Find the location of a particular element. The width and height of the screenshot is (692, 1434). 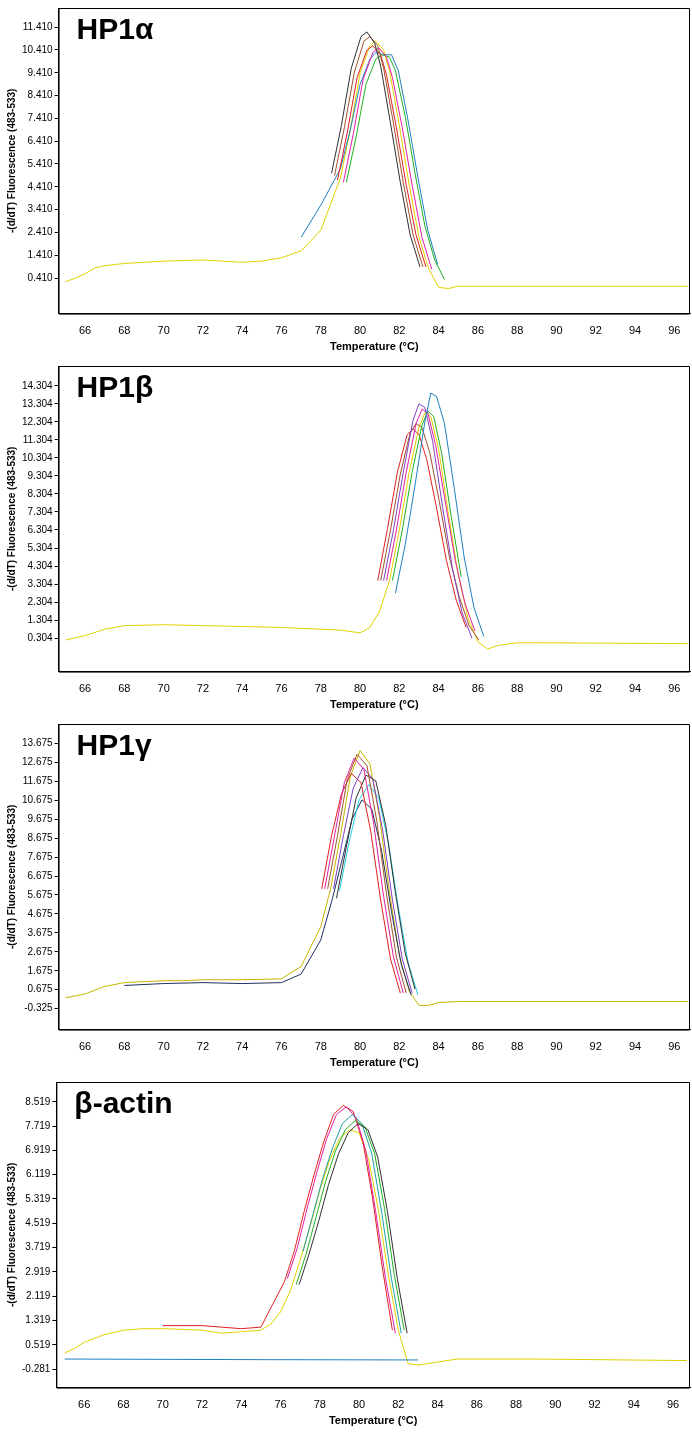

y-tick-label: 1.304 is located at coordinates (40, 619).